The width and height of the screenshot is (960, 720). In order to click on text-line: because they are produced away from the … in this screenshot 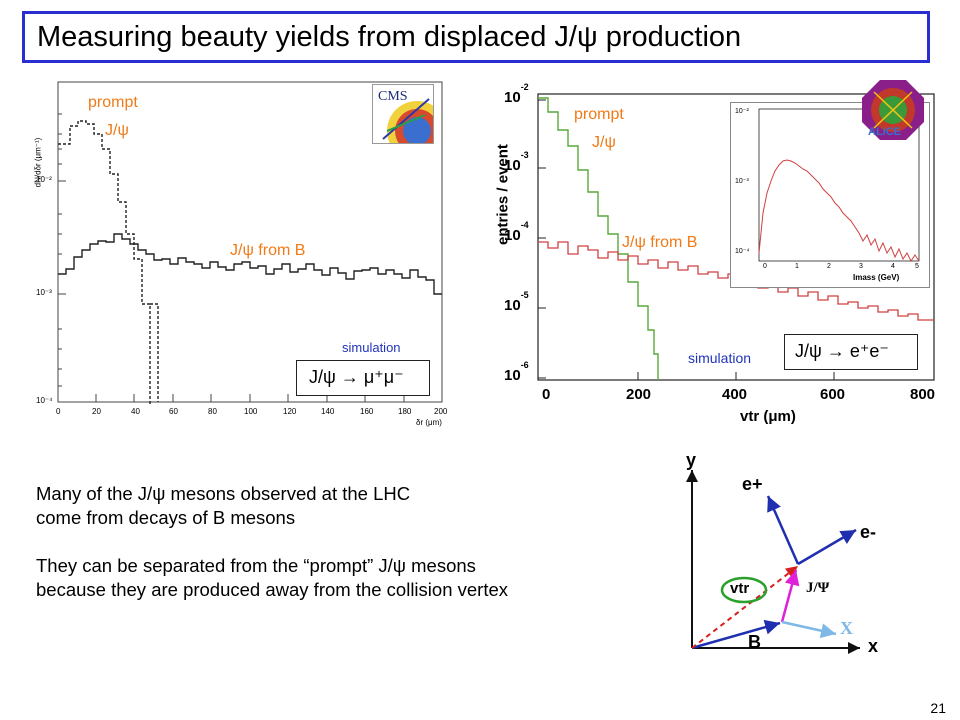, I will do `click(272, 589)`.